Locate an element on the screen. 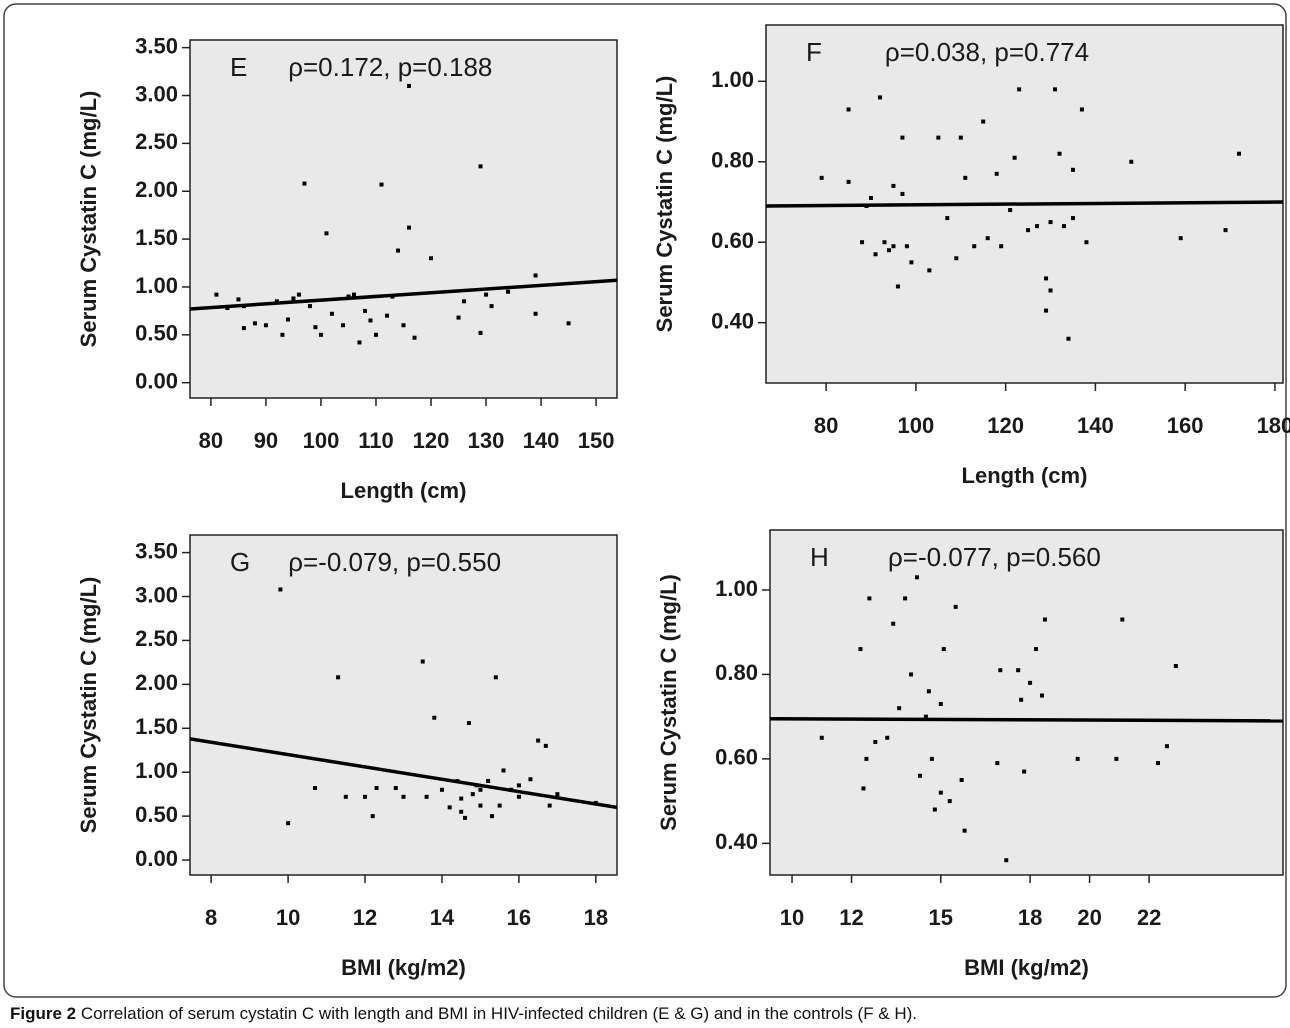 The image size is (1290, 1028). x-tick-label: 18 is located at coordinates (1030, 917).